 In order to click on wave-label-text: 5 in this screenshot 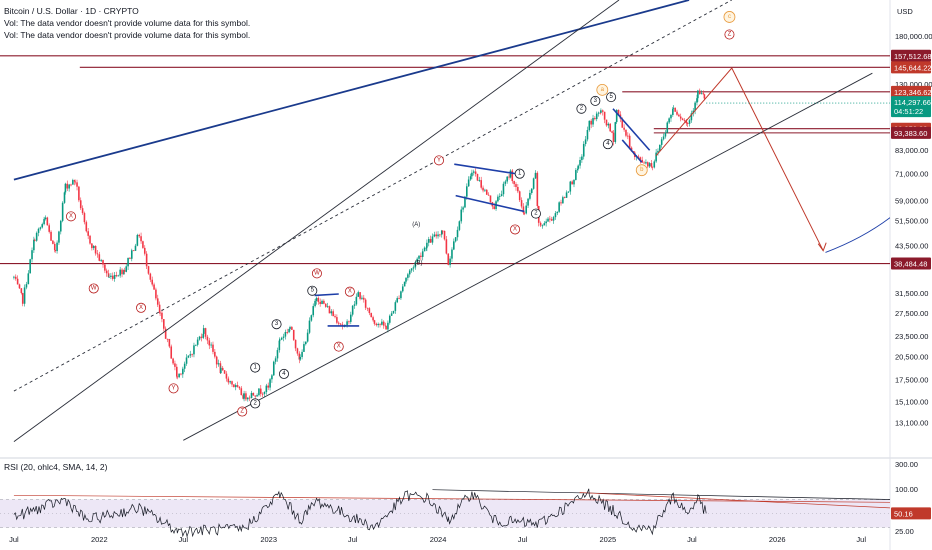, I will do `click(611, 97)`.